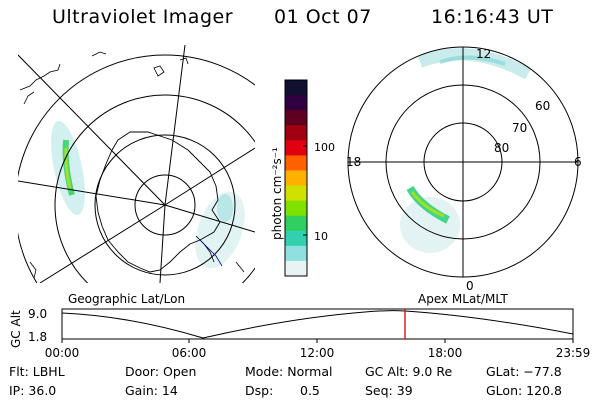 The image size is (600, 400). Describe the element at coordinates (474, 64) in the screenshot. I see `aurora-glow-apex-top` at that location.